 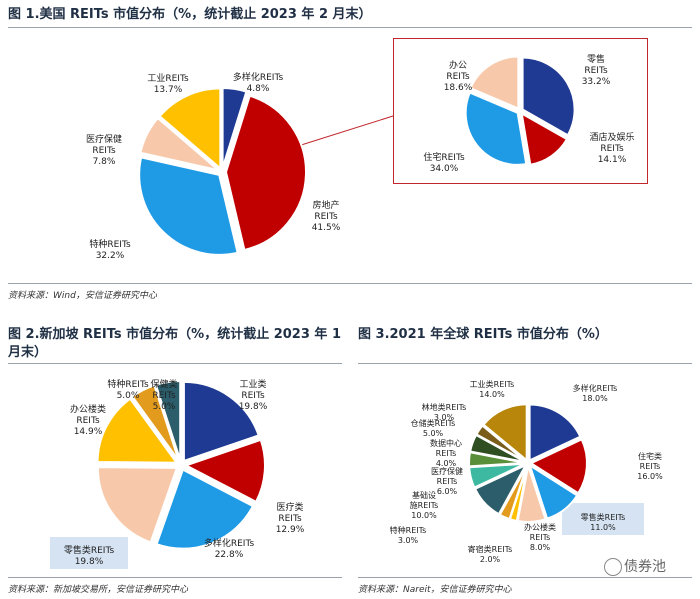 What do you see at coordinates (444, 169) in the screenshot?
I see `slice-label-line: 34.0%` at bounding box center [444, 169].